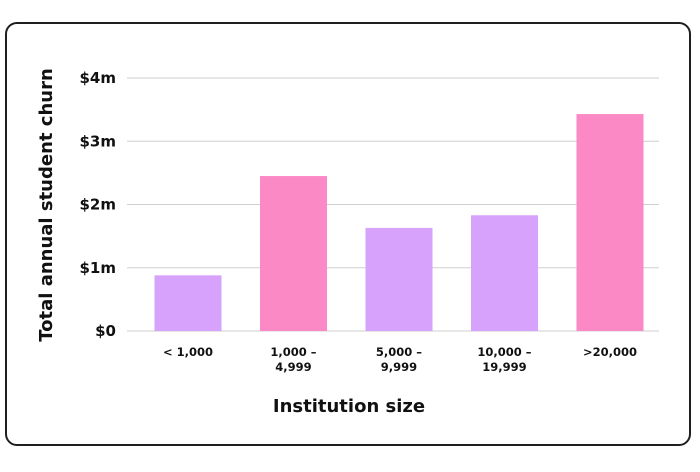  Describe the element at coordinates (97, 78) in the screenshot. I see `y-tick-label: $4m` at that location.